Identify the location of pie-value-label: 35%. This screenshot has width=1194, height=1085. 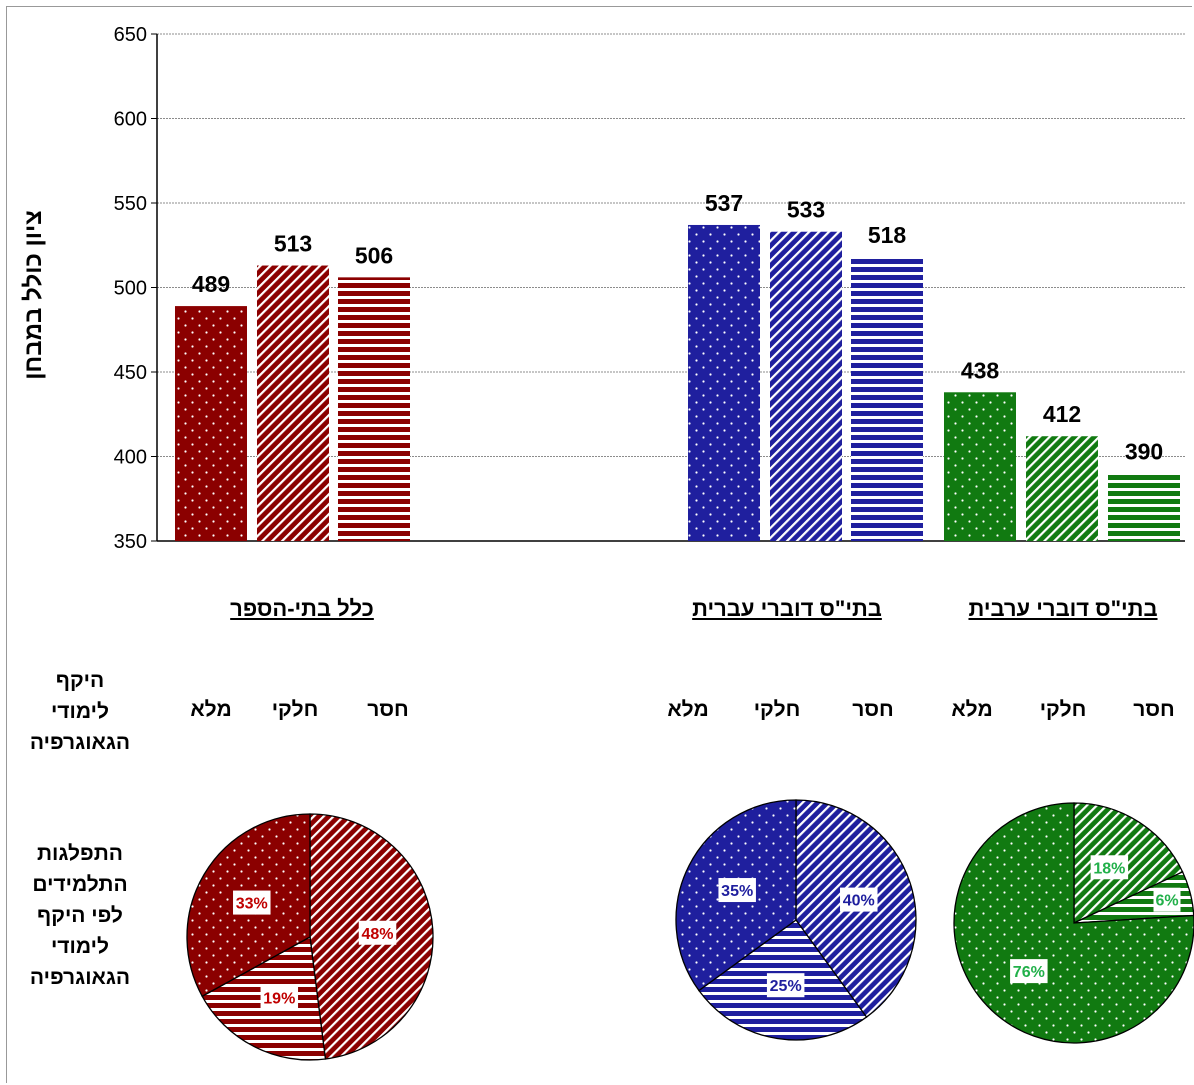
(737, 891).